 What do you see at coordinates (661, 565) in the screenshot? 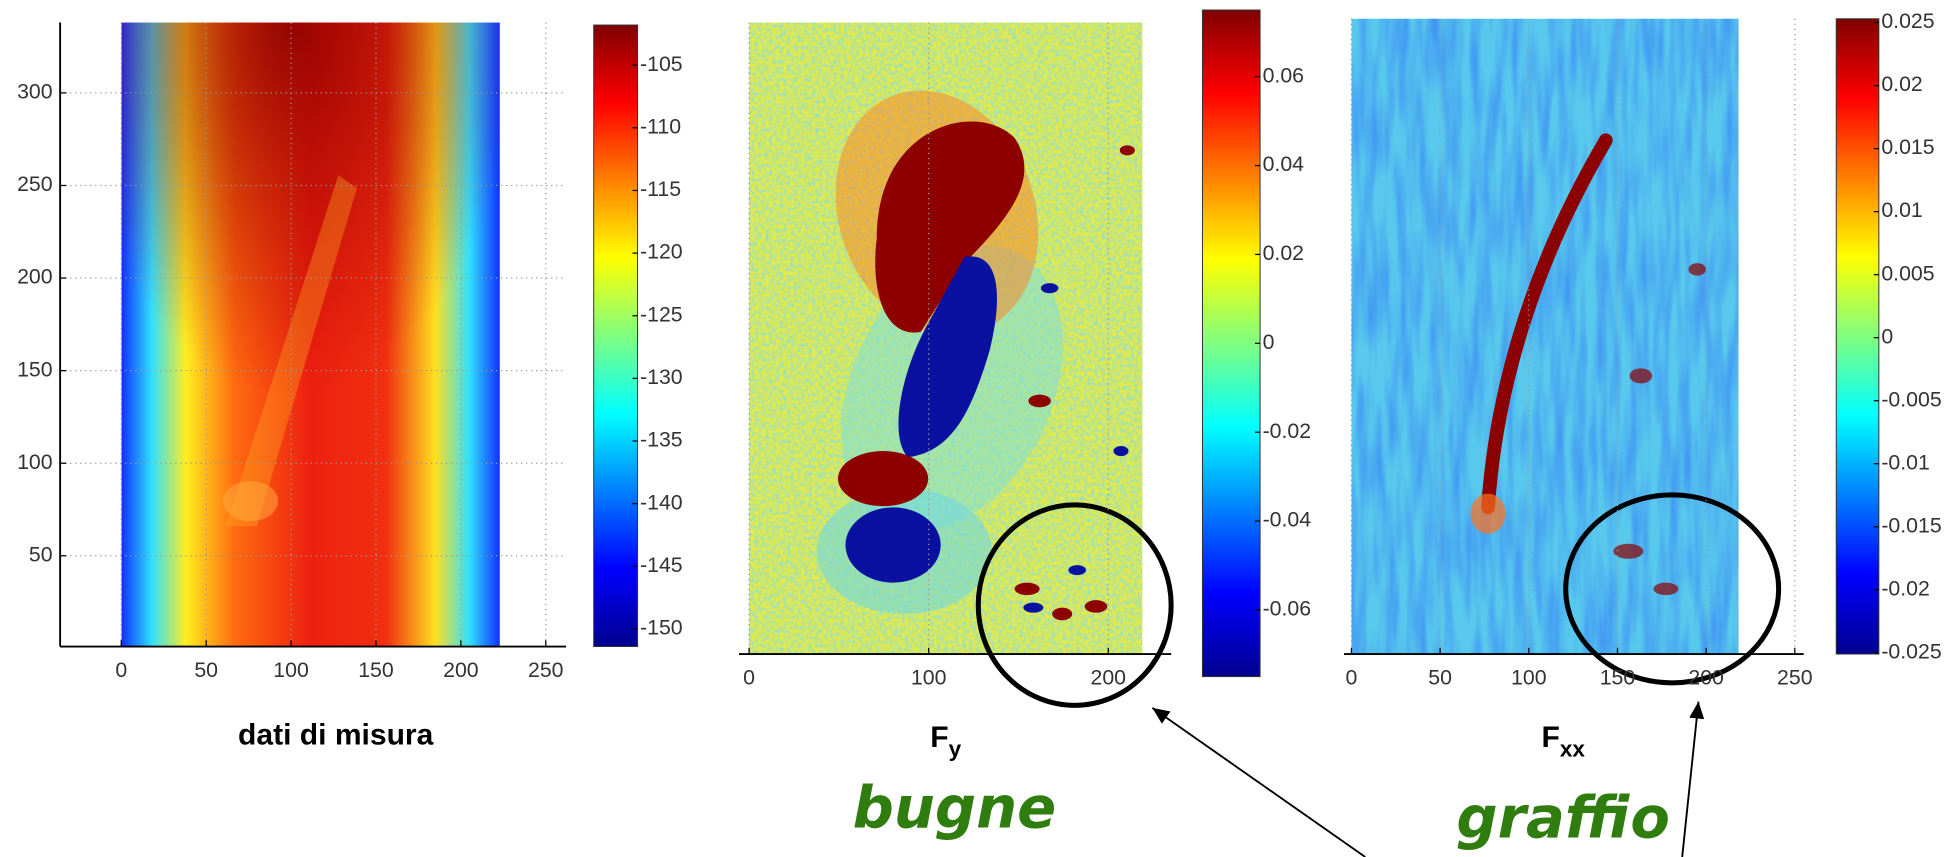
I see `colorbar-tick-label: -145` at bounding box center [661, 565].